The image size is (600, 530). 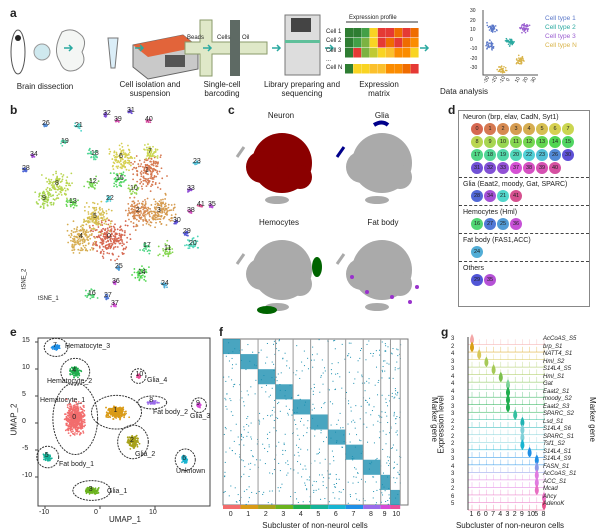 I want to click on gene-label: Ahcy, so click(x=550, y=496).